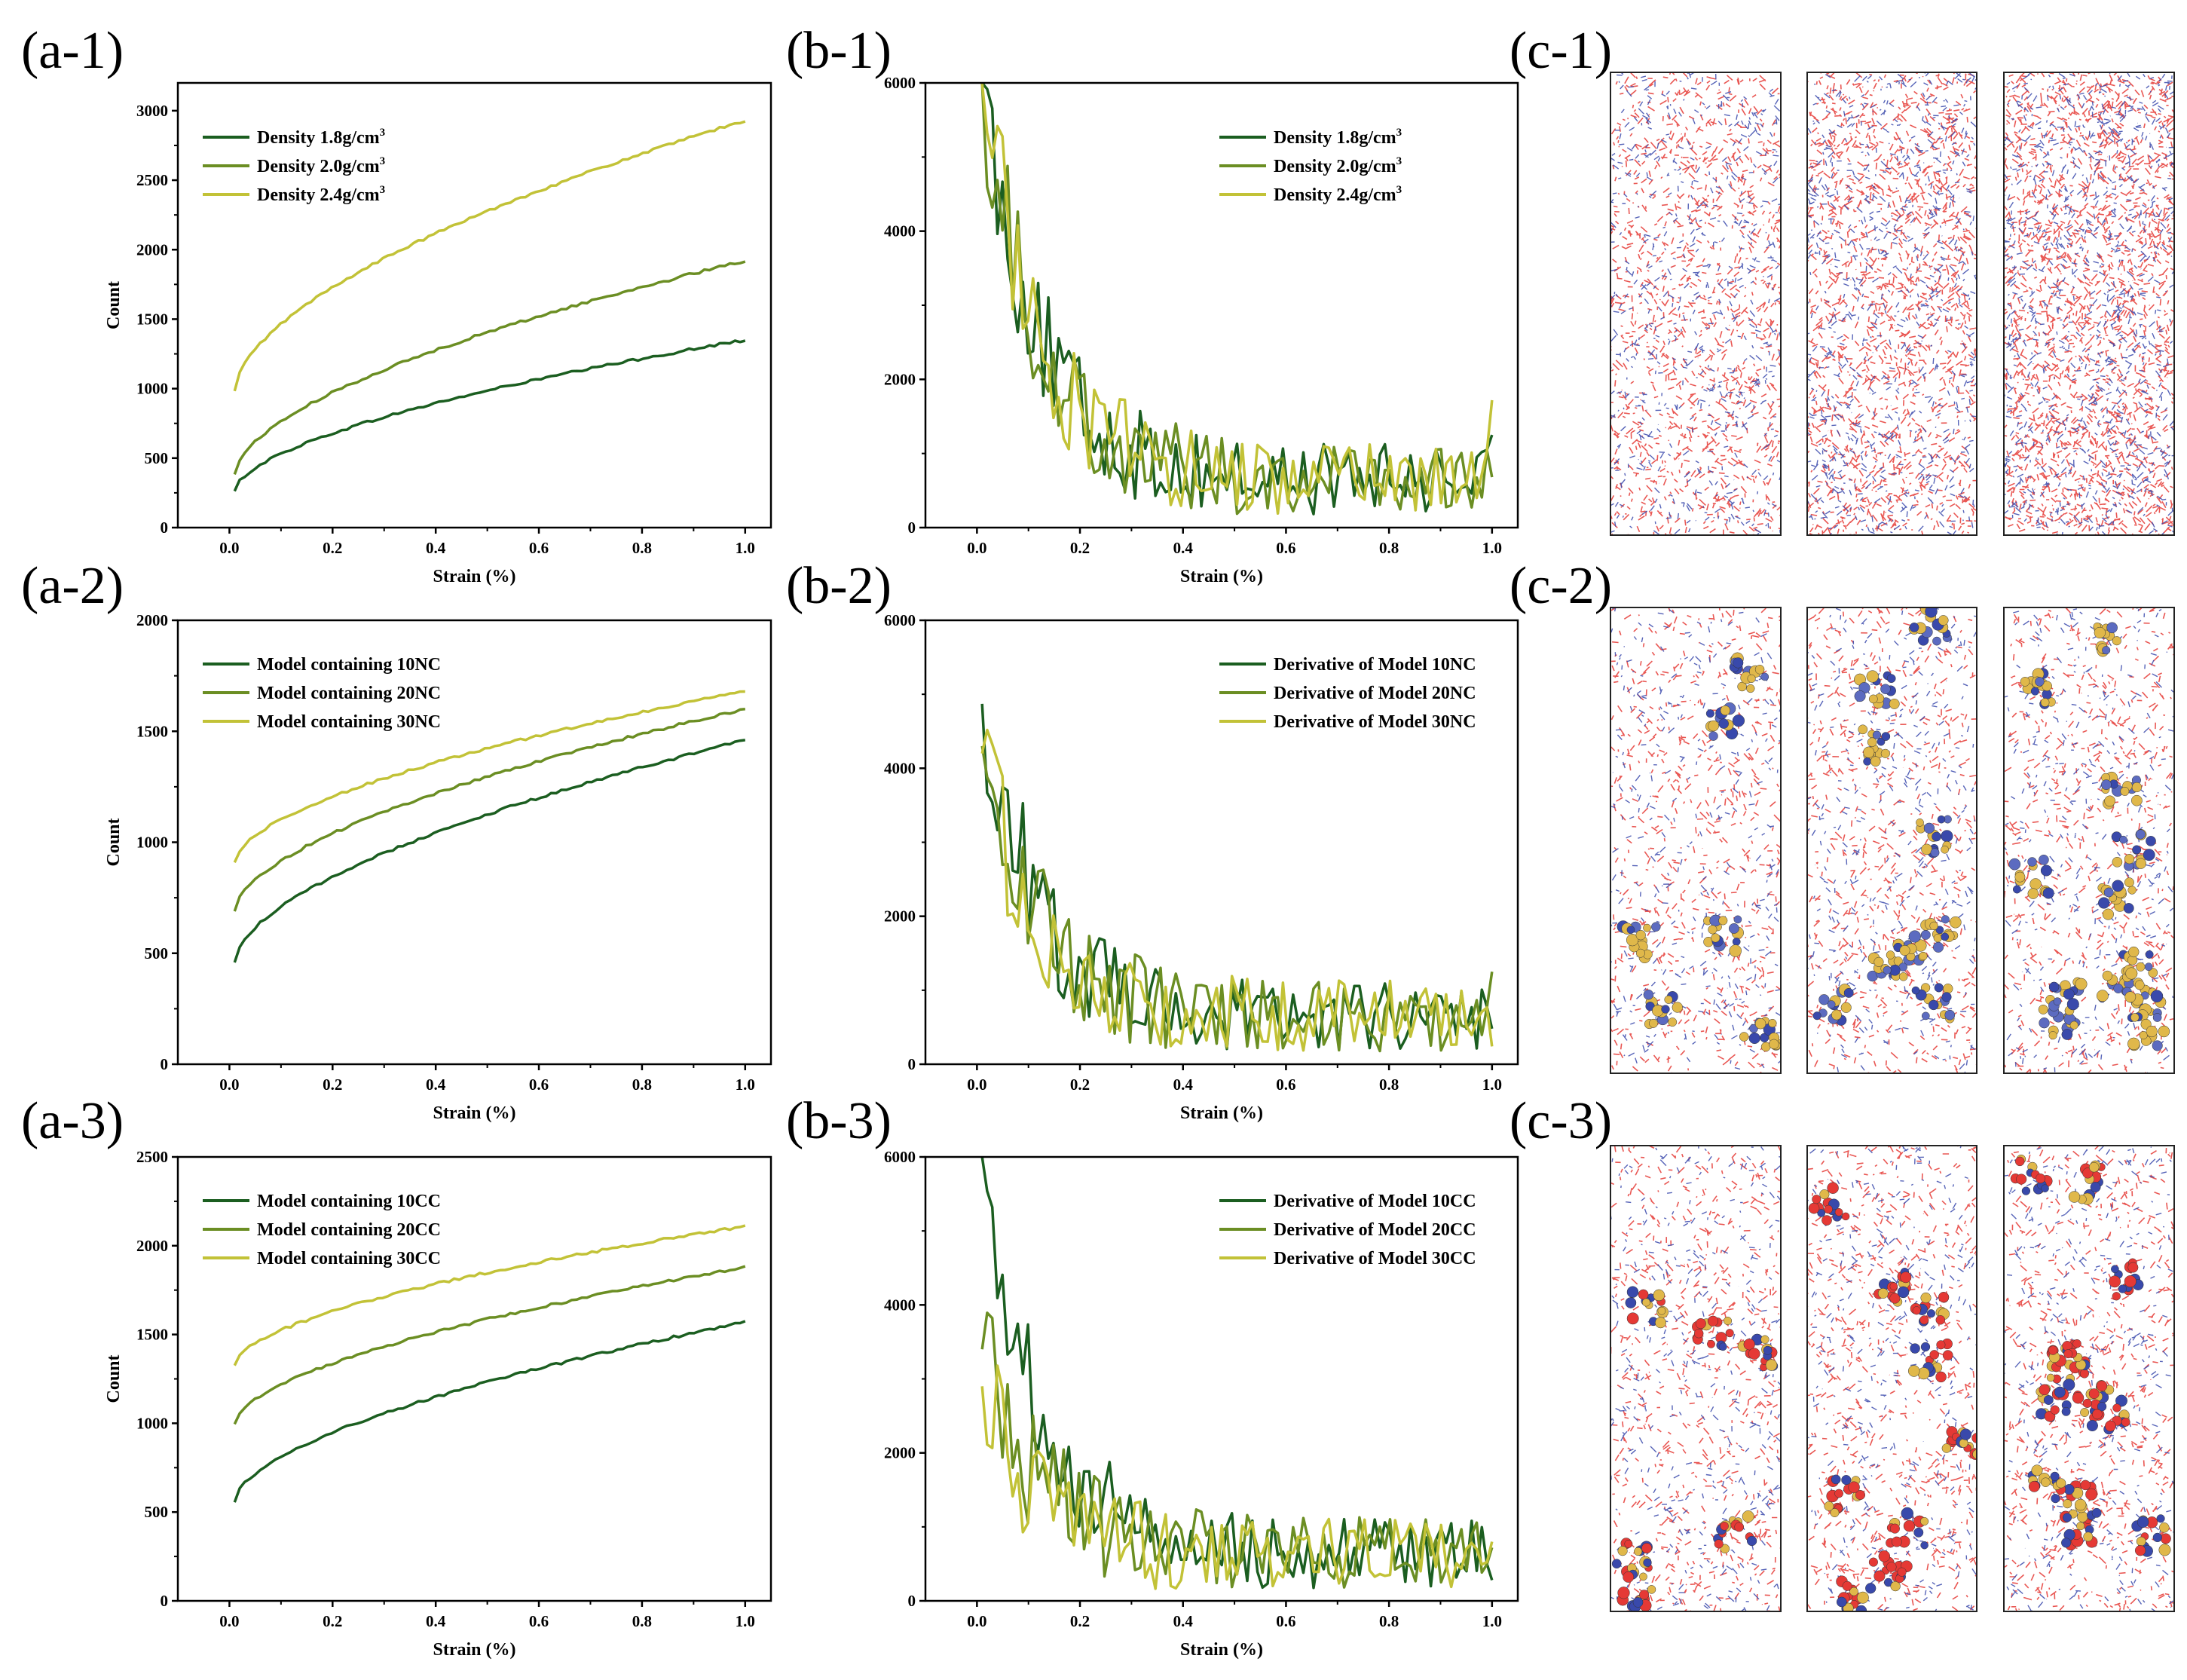 The height and width of the screenshot is (1680, 2187). Describe the element at coordinates (1375, 1201) in the screenshot. I see `legend-entry-1: Derivative of Model 10CC` at that location.